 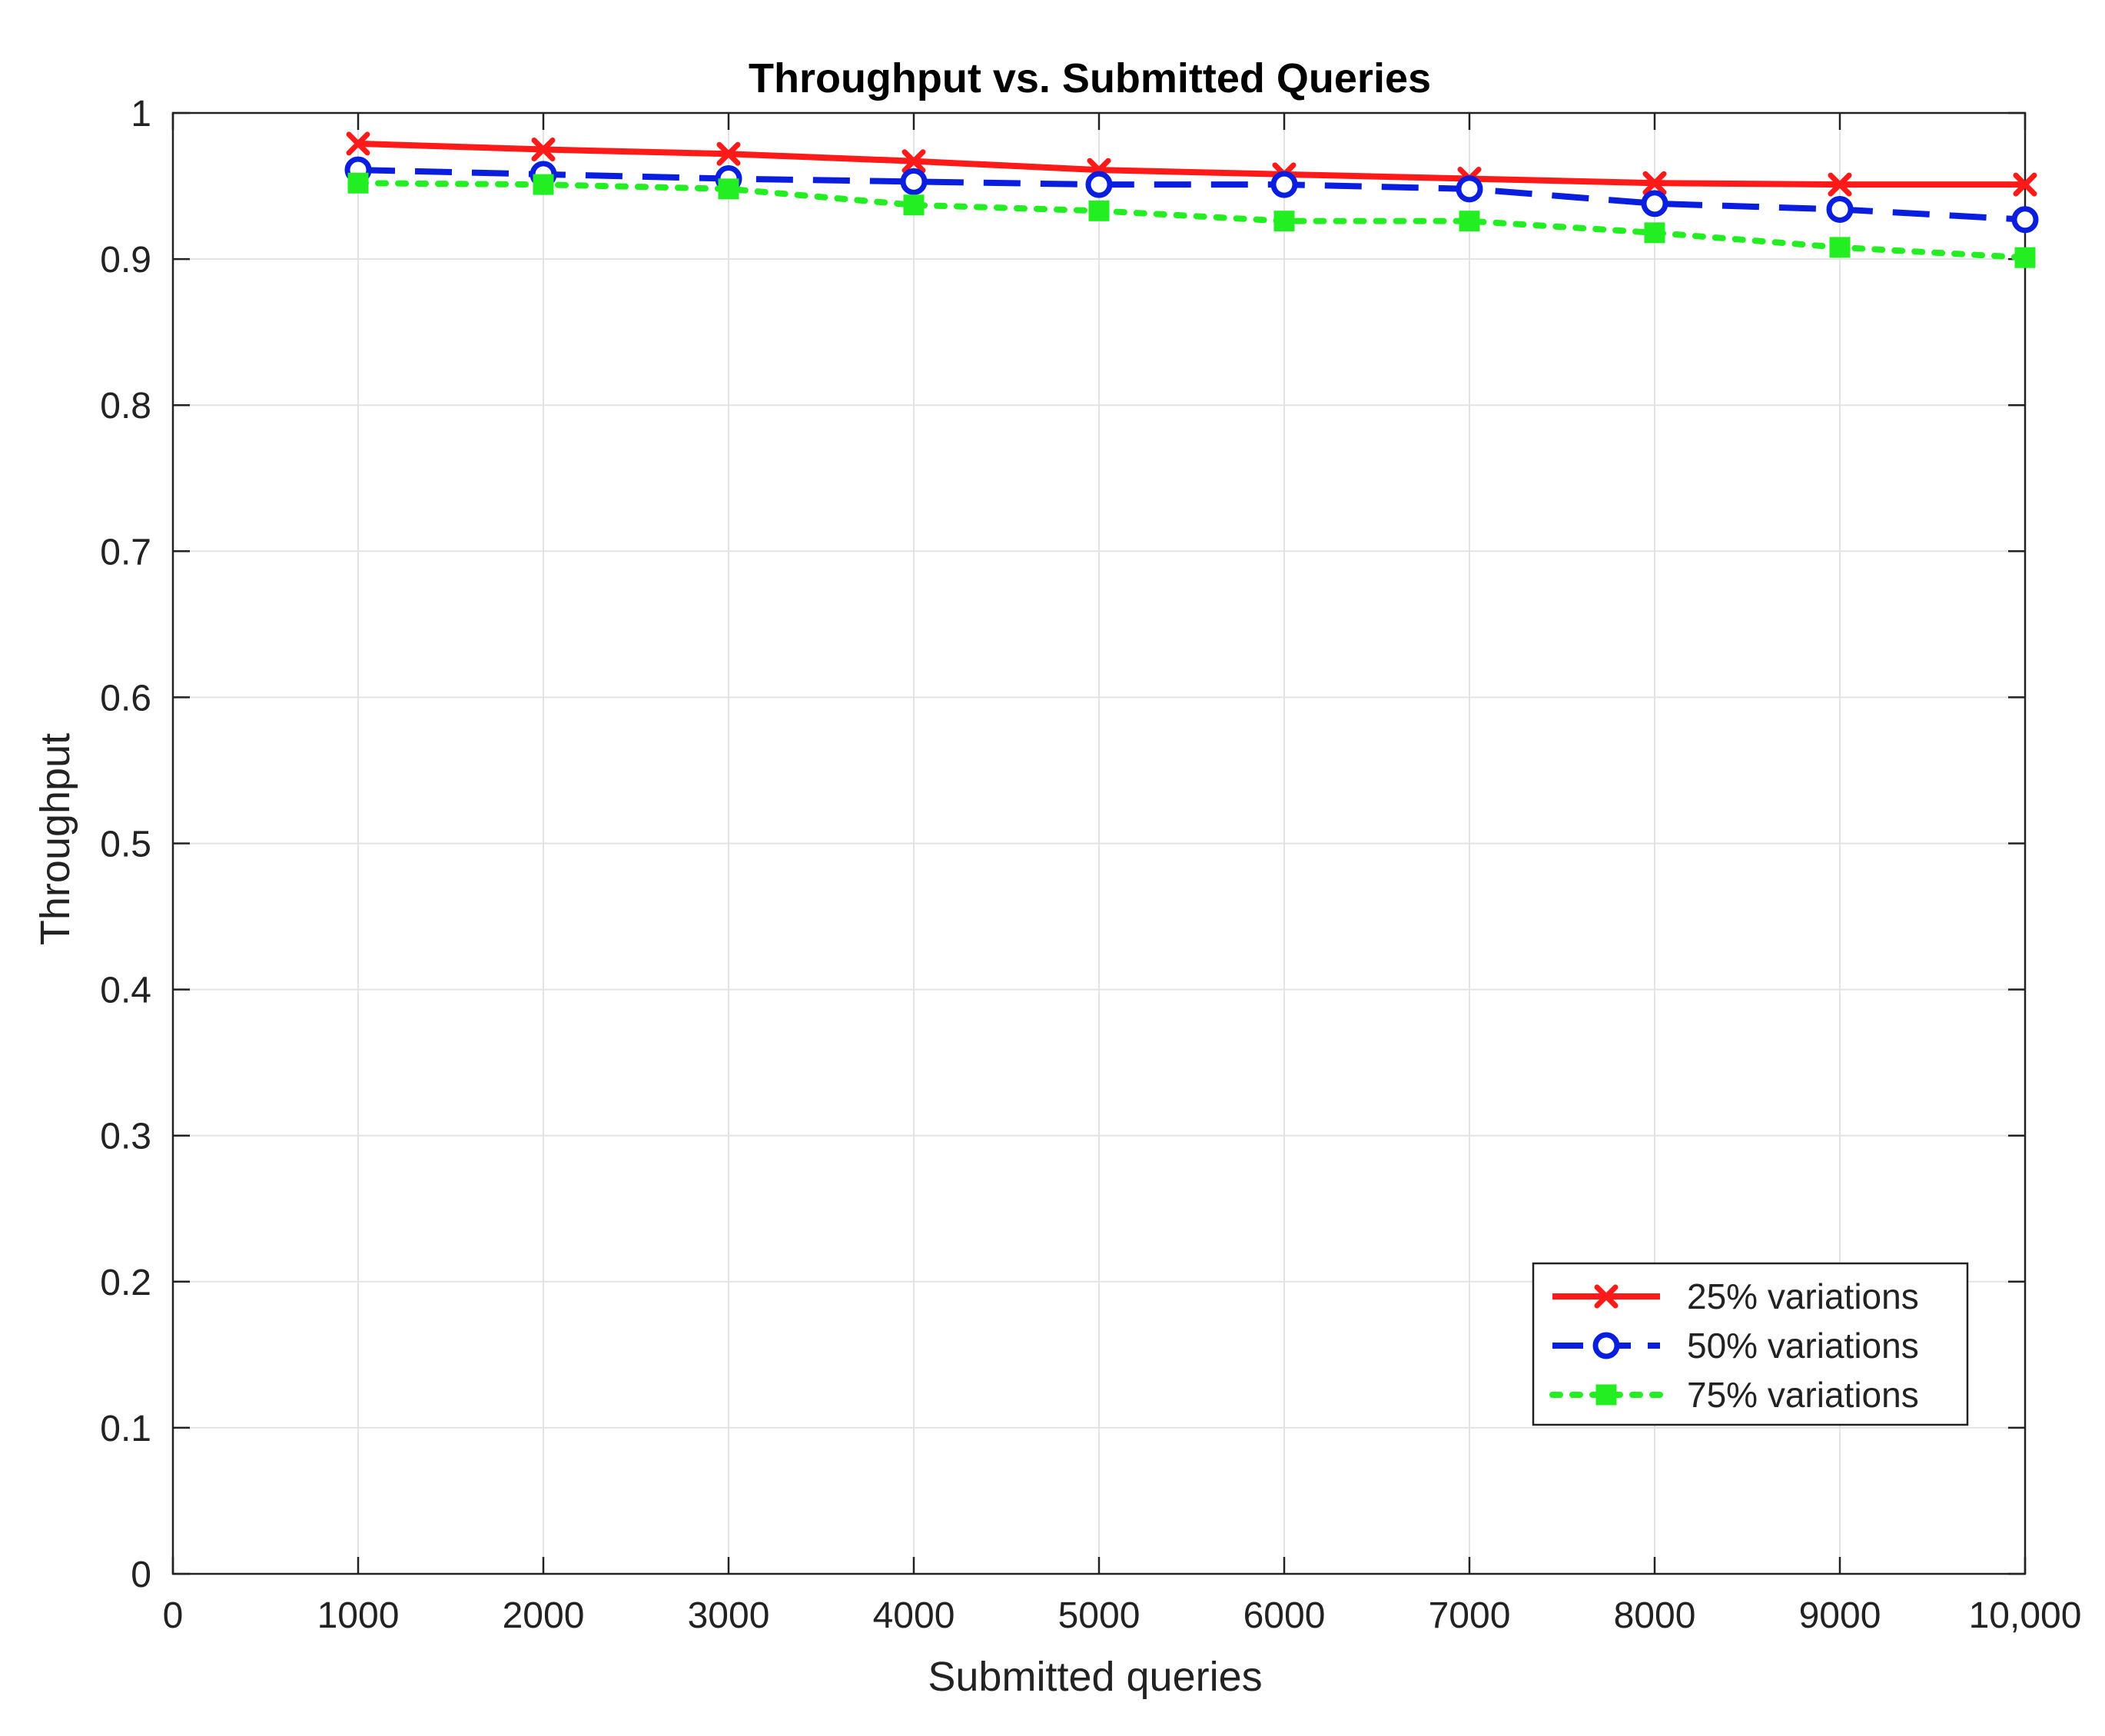 I want to click on legend-label: 25% variations, so click(x=1803, y=1296).